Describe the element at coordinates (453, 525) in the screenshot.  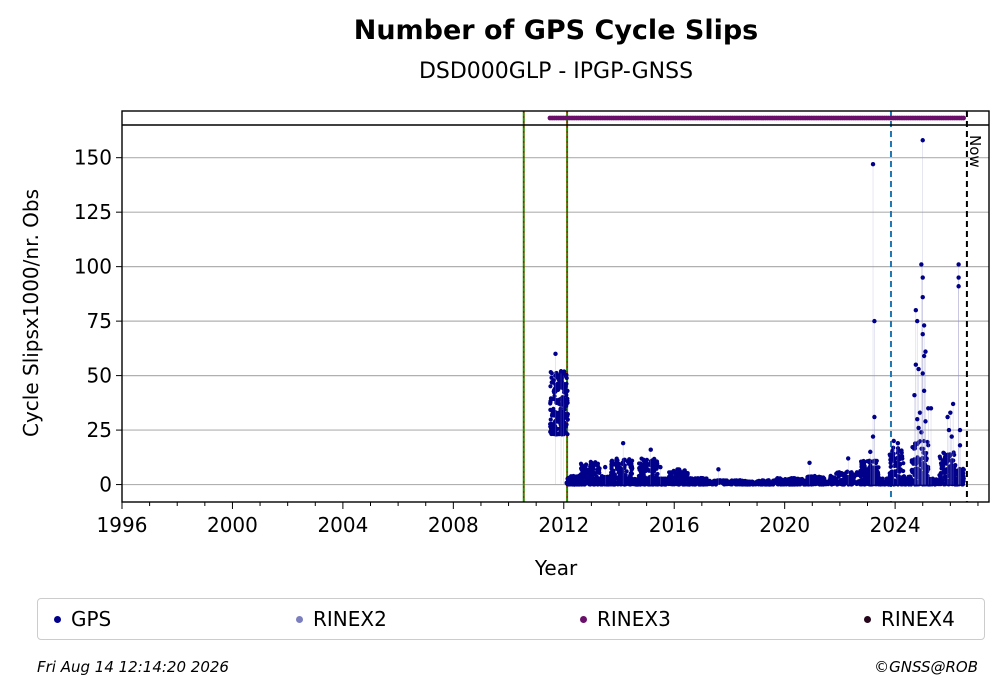
I see `x-tick-label: 2008` at that location.